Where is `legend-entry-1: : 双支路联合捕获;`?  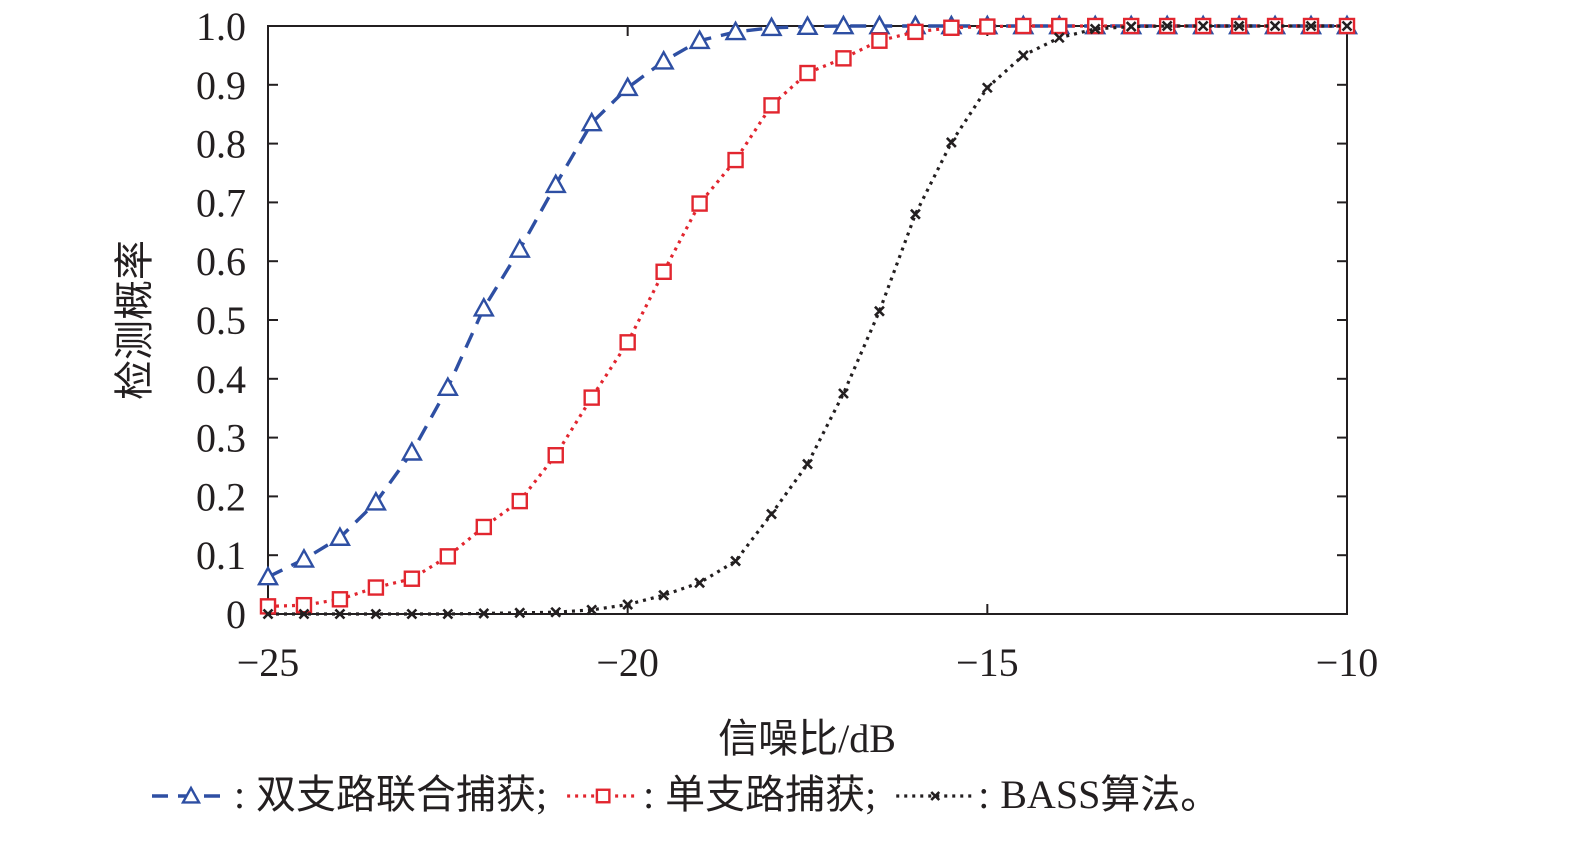
legend-entry-1: : 双支路联合捕获; is located at coordinates (349, 794).